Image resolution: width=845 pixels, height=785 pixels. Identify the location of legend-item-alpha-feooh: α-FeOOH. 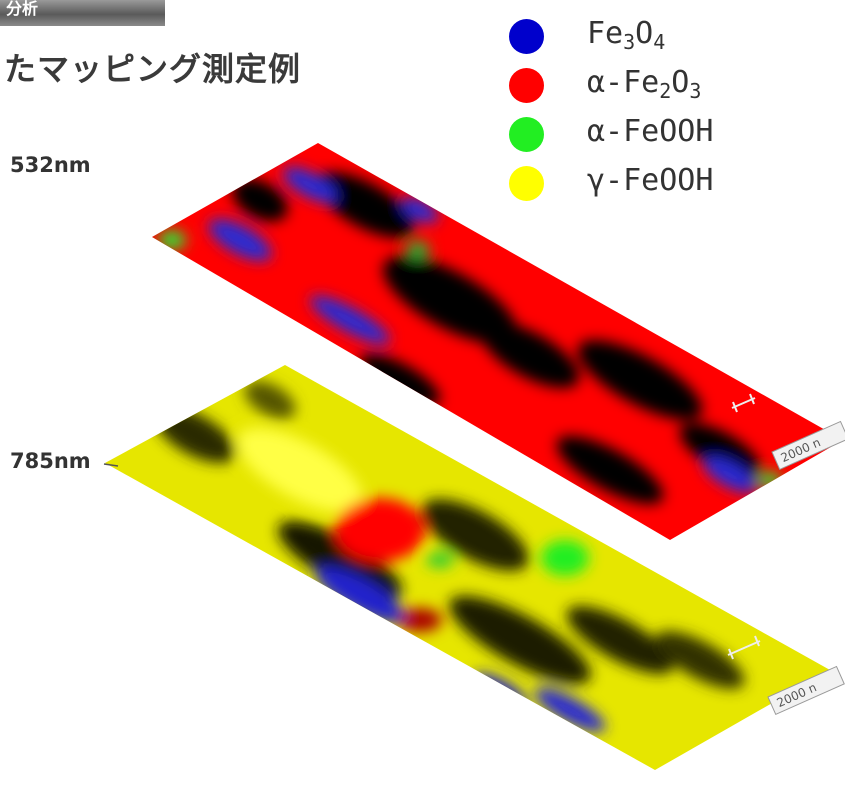
(655, 134).